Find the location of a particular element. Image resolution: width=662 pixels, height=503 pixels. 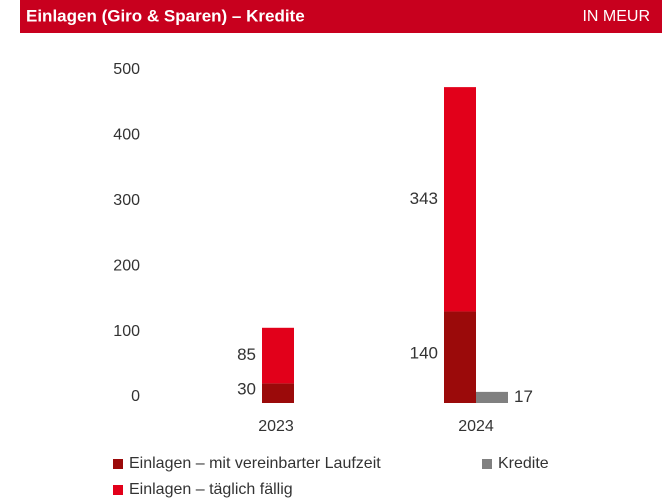

x-tick-label: 2024 is located at coordinates (476, 426).